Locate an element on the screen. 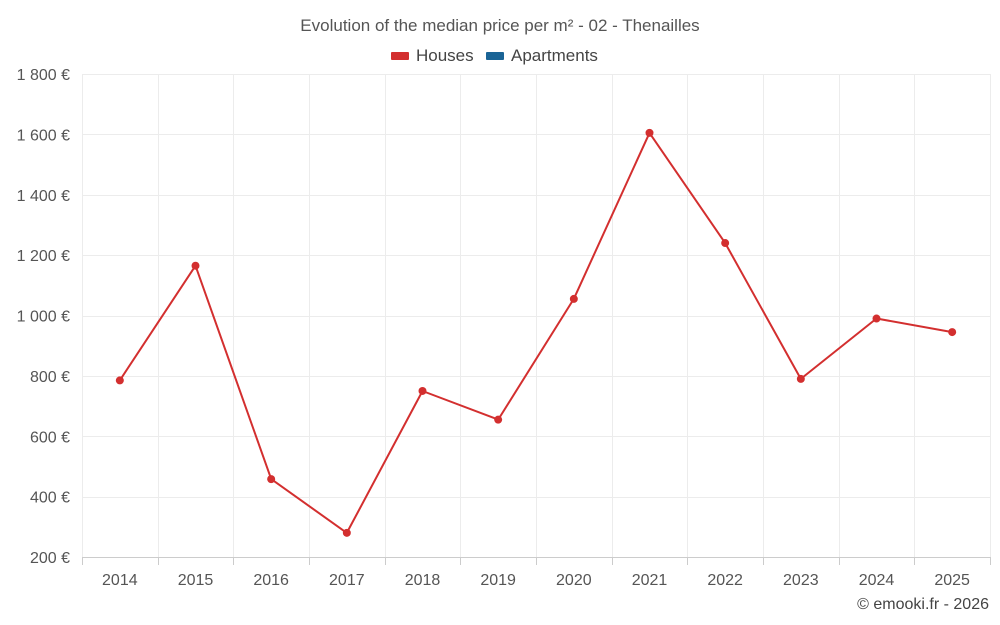 This screenshot has height=625, width=1000. legend-label-apartments: Apartments is located at coordinates (554, 55).